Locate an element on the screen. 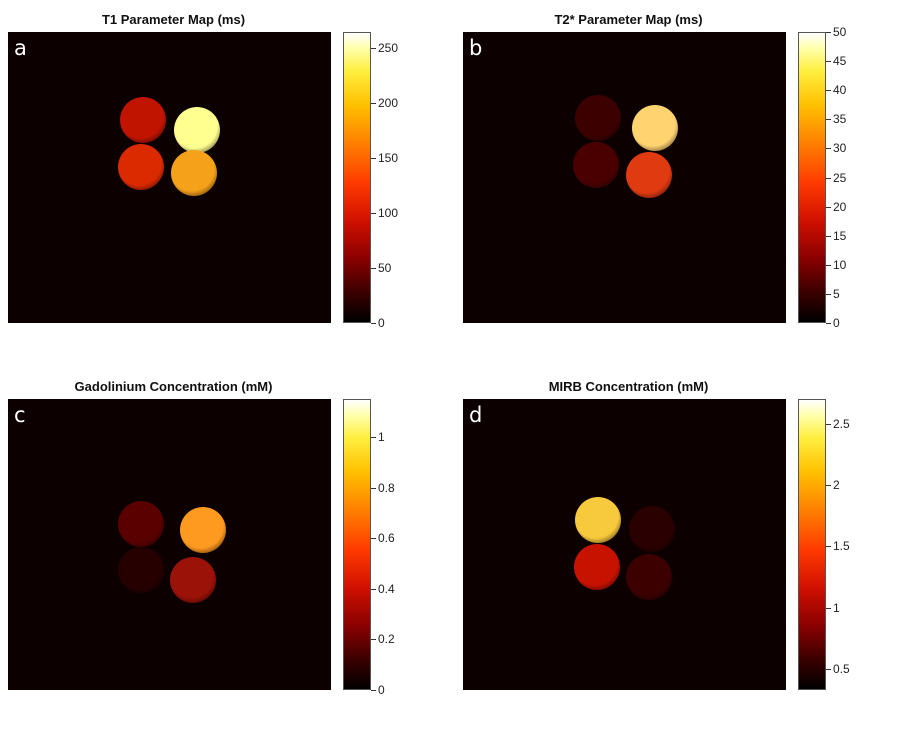 This screenshot has width=911, height=735. chart-title: MIRB Concentration (mM) is located at coordinates (628, 386).